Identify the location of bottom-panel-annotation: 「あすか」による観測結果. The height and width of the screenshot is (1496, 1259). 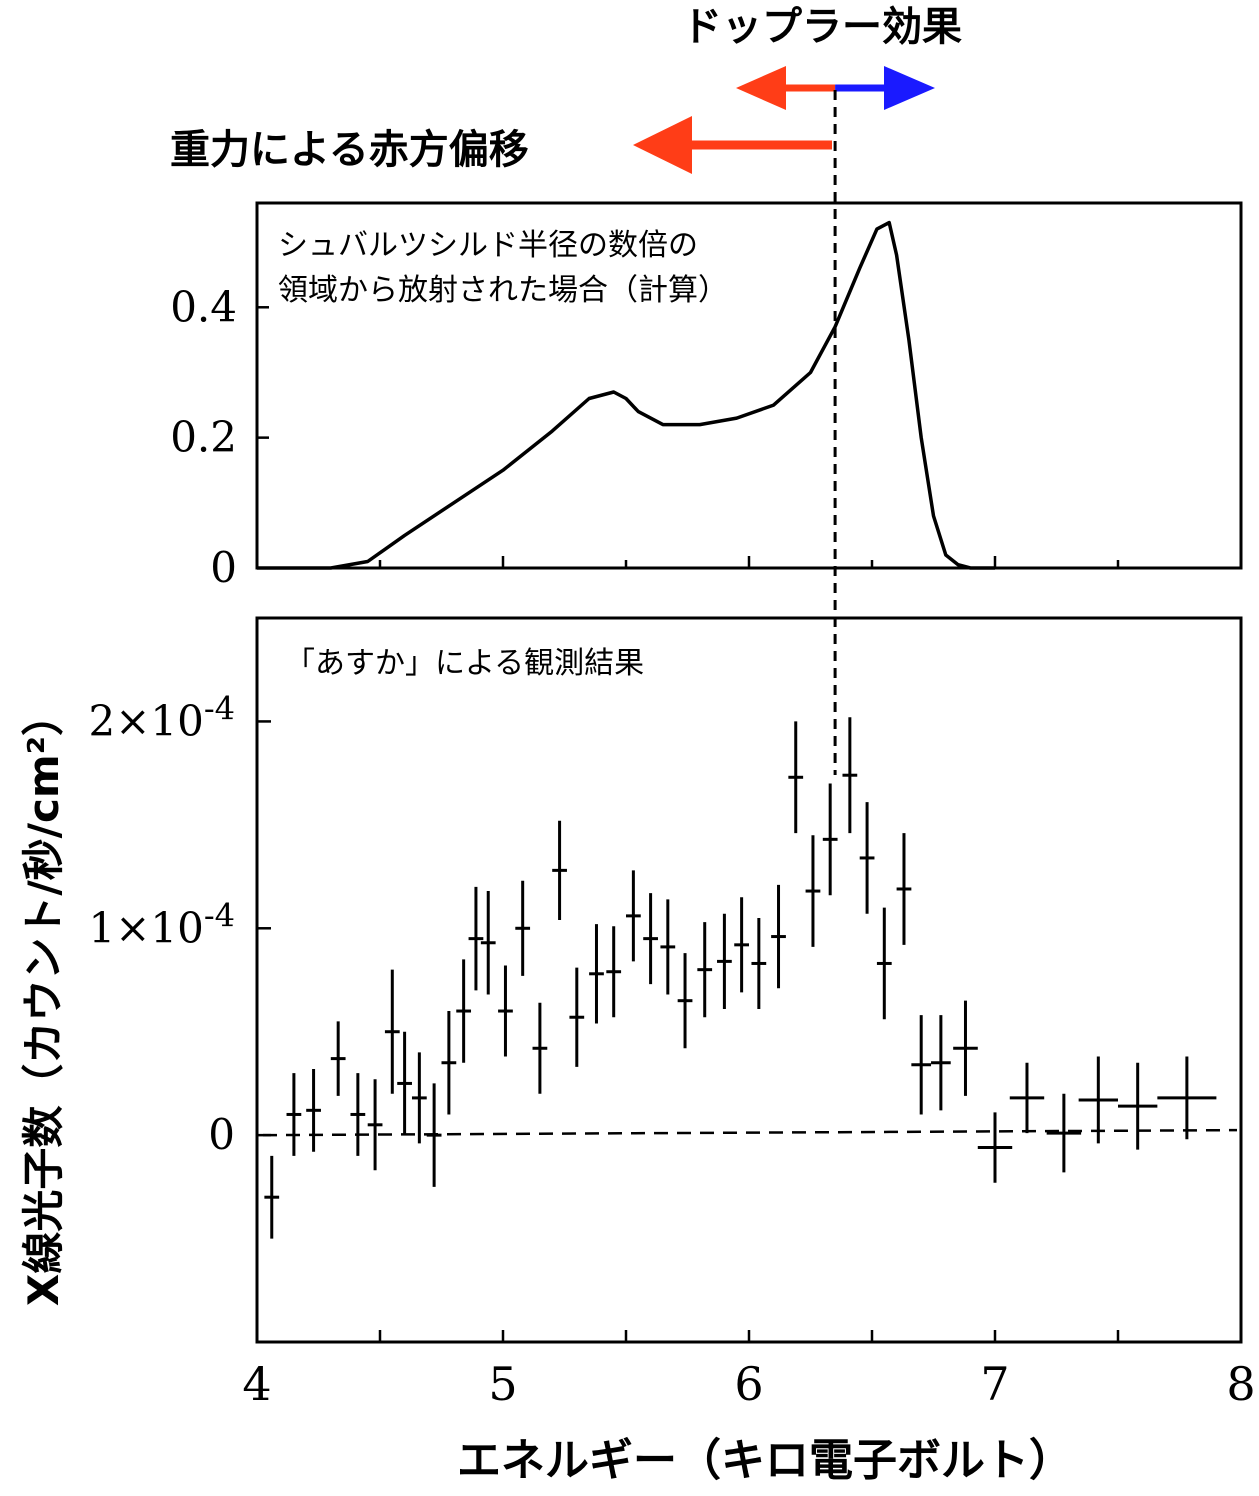
(464, 663).